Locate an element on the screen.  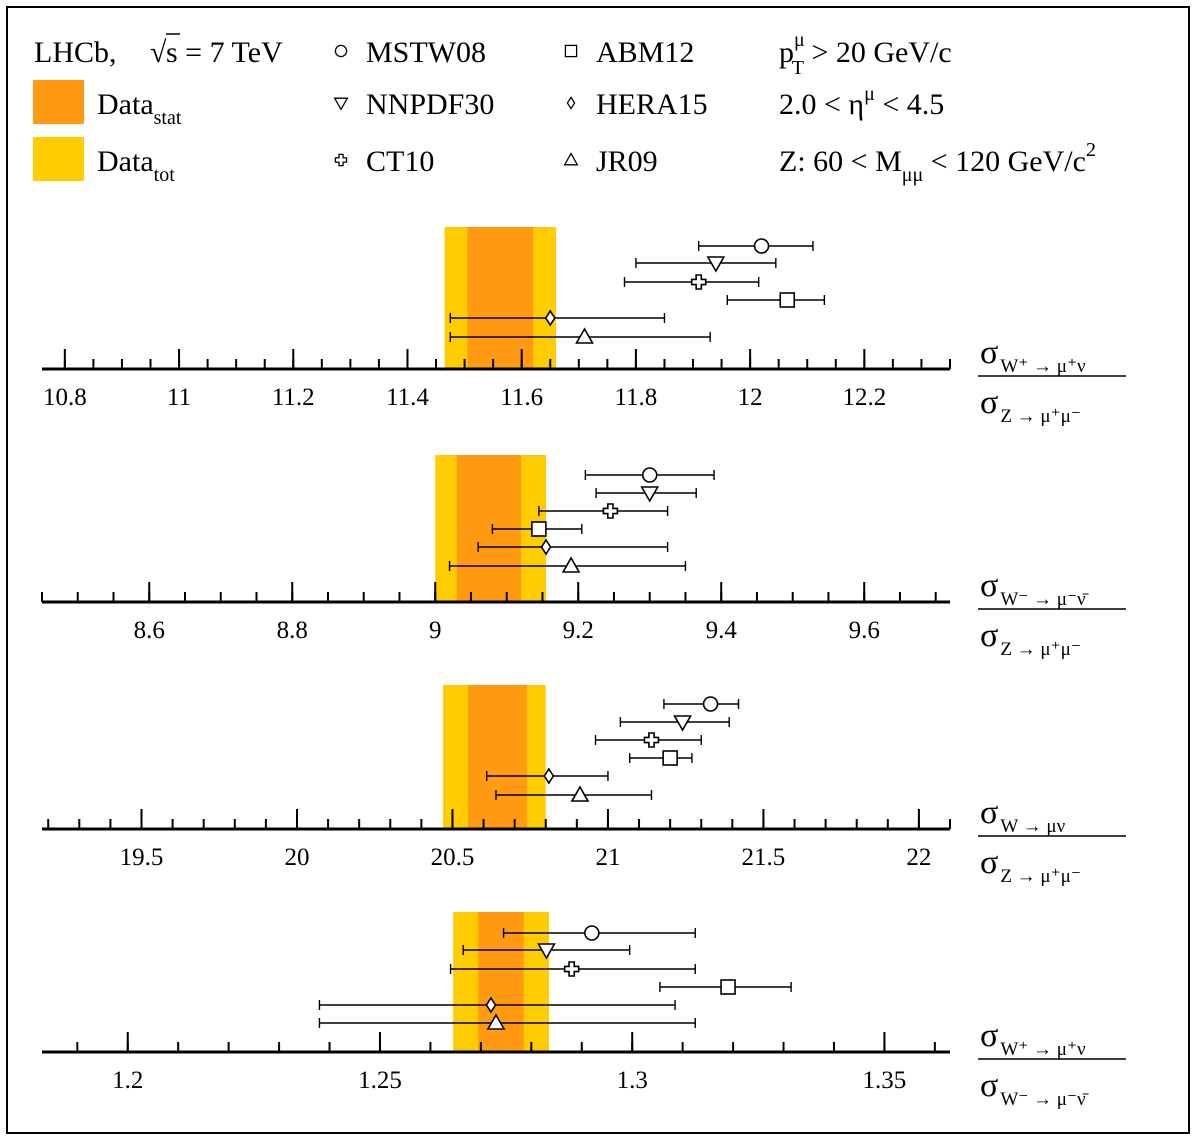
legend-entry-hera15: HERA15 is located at coordinates (637, 104).